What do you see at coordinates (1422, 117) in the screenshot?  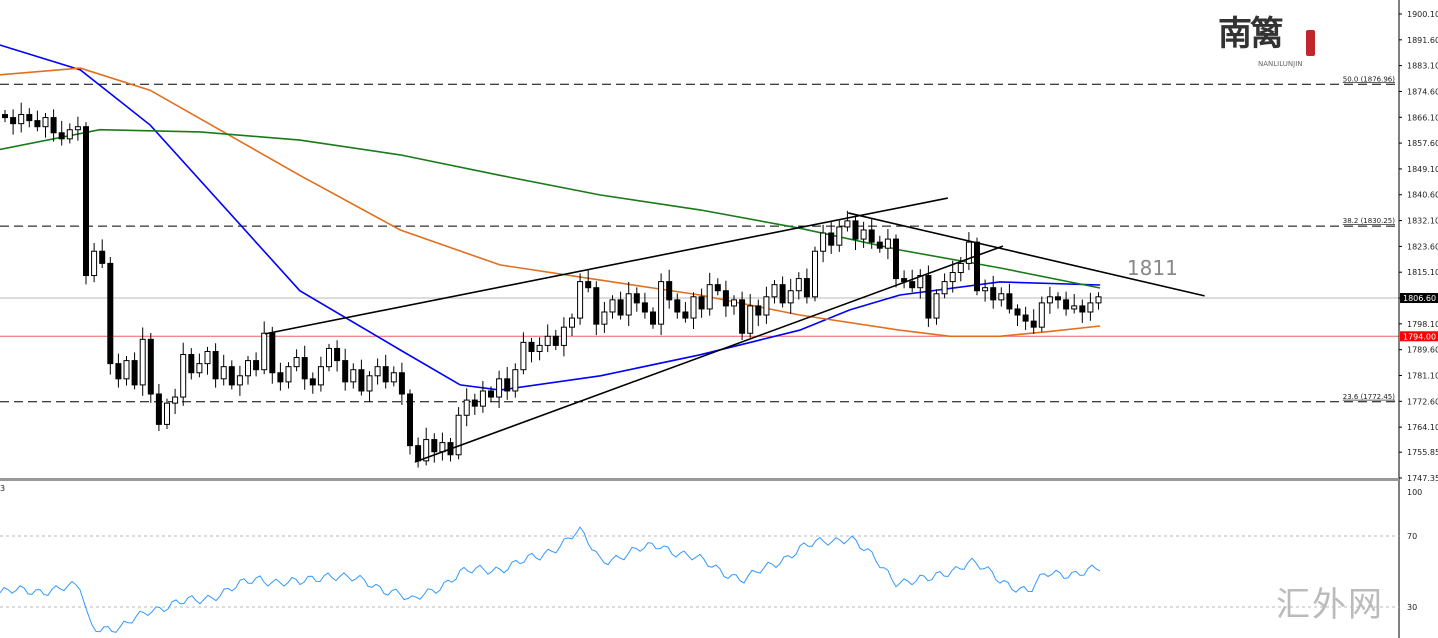 I see `axis-tick-label: 1866.10` at bounding box center [1422, 117].